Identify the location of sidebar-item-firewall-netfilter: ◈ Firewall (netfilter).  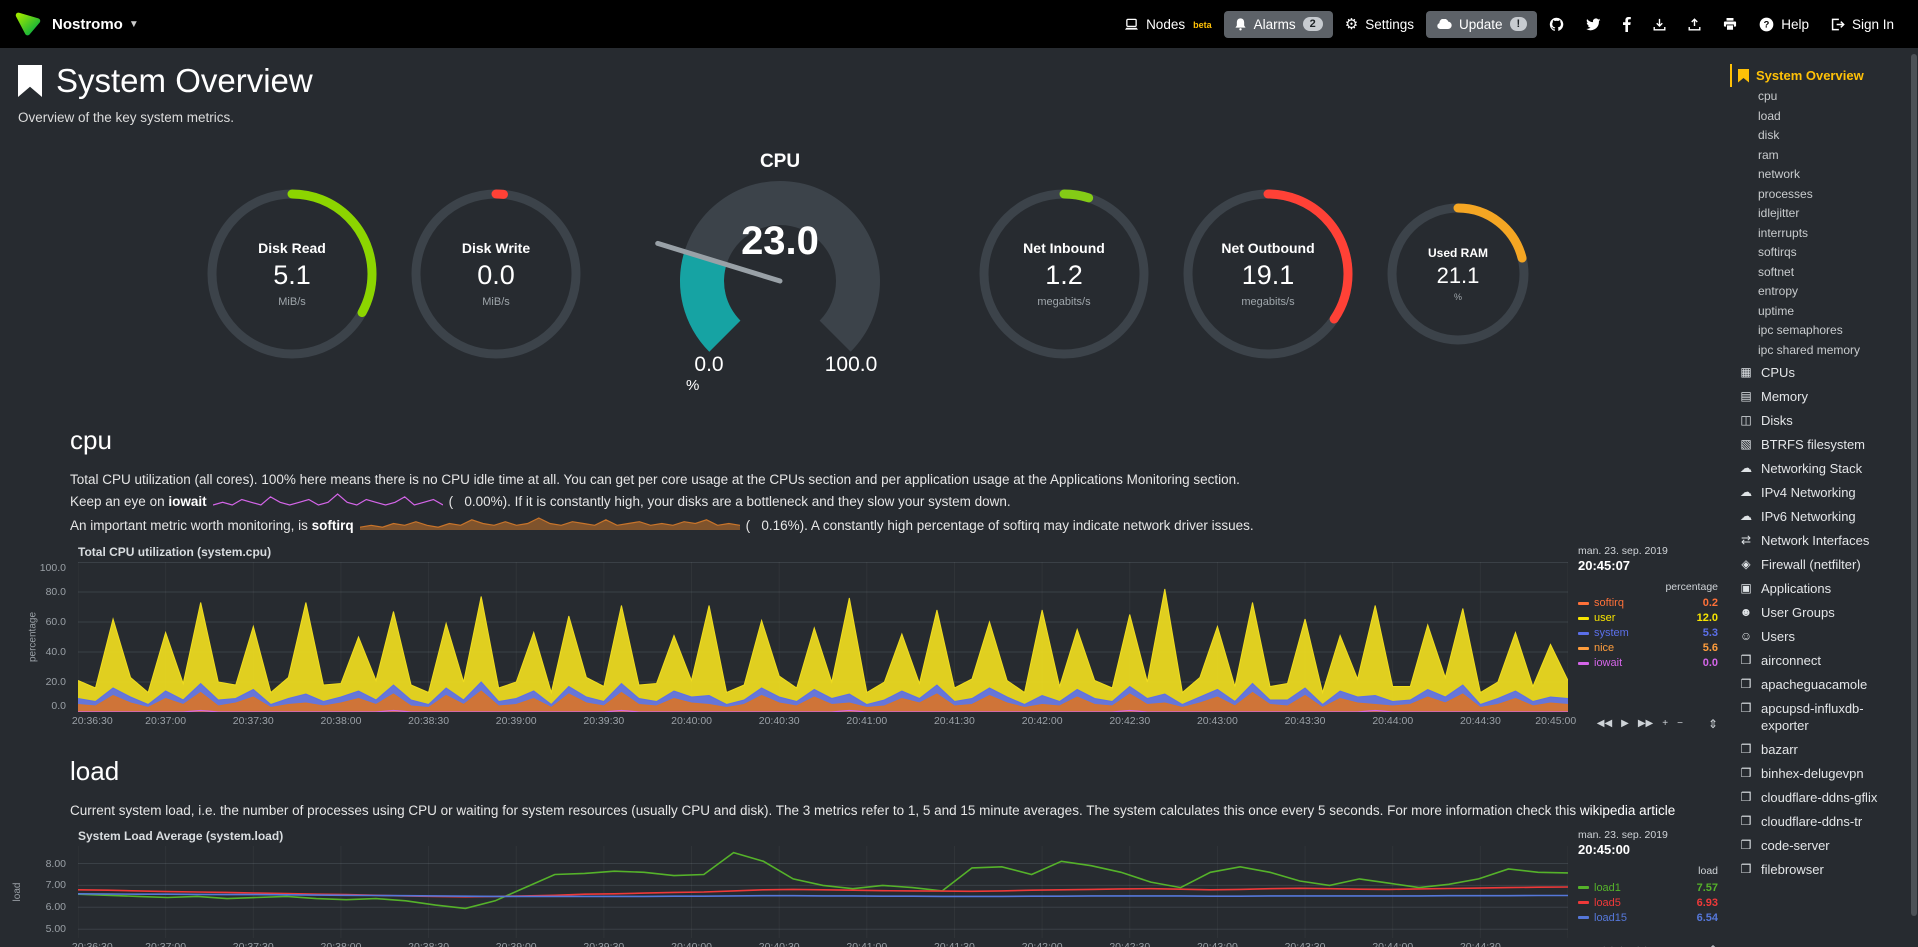
(1820, 564).